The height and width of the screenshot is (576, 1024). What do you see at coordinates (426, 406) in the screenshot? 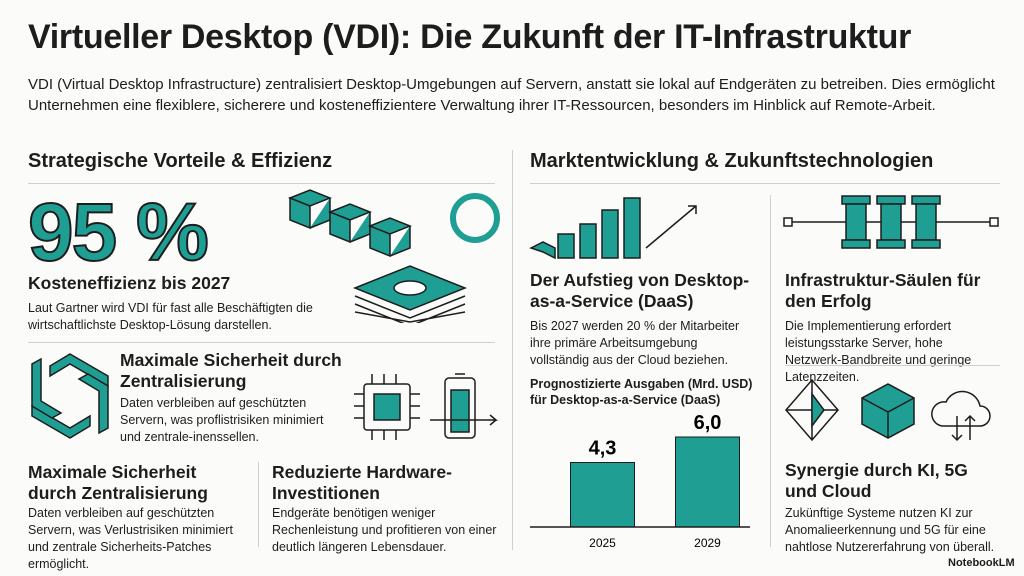
I see `hardware-icon` at bounding box center [426, 406].